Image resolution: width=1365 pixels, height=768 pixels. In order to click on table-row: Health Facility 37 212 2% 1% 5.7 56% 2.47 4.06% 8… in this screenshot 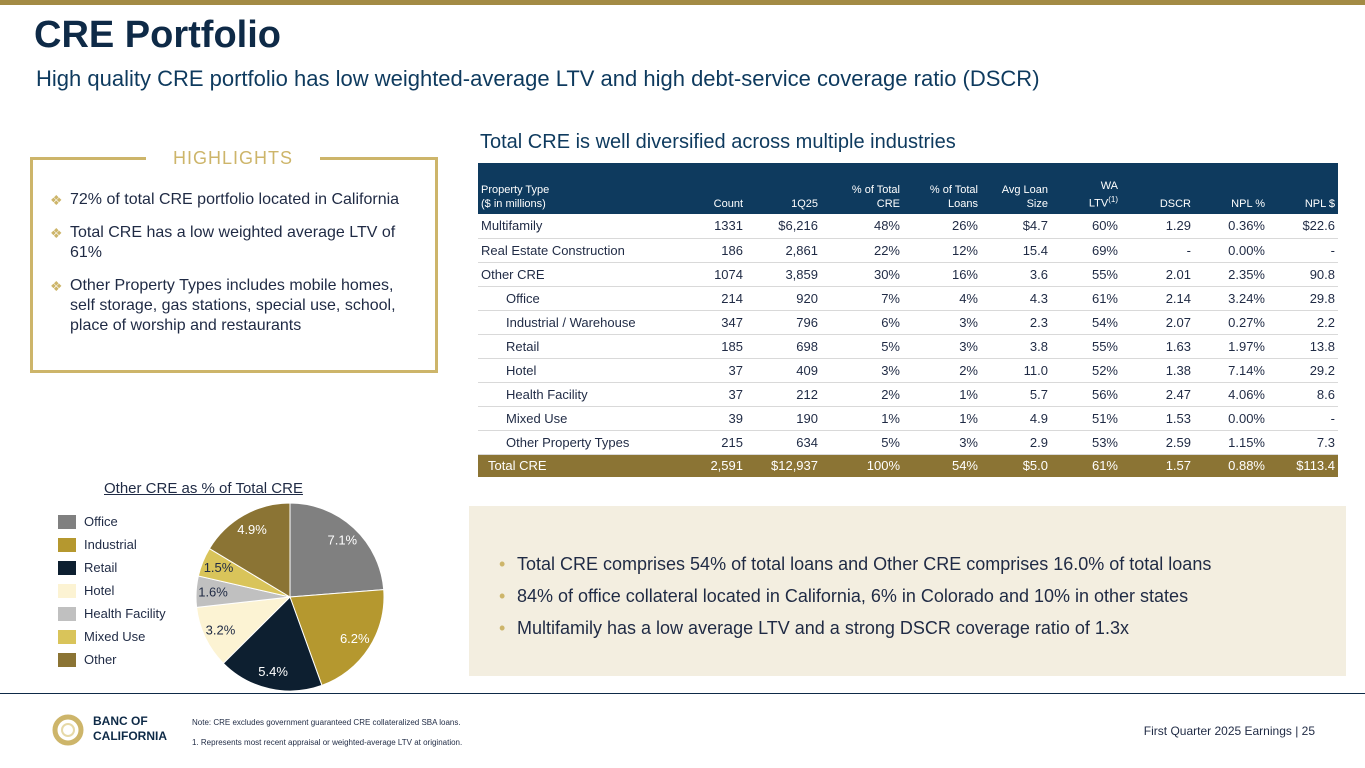, I will do `click(908, 394)`.